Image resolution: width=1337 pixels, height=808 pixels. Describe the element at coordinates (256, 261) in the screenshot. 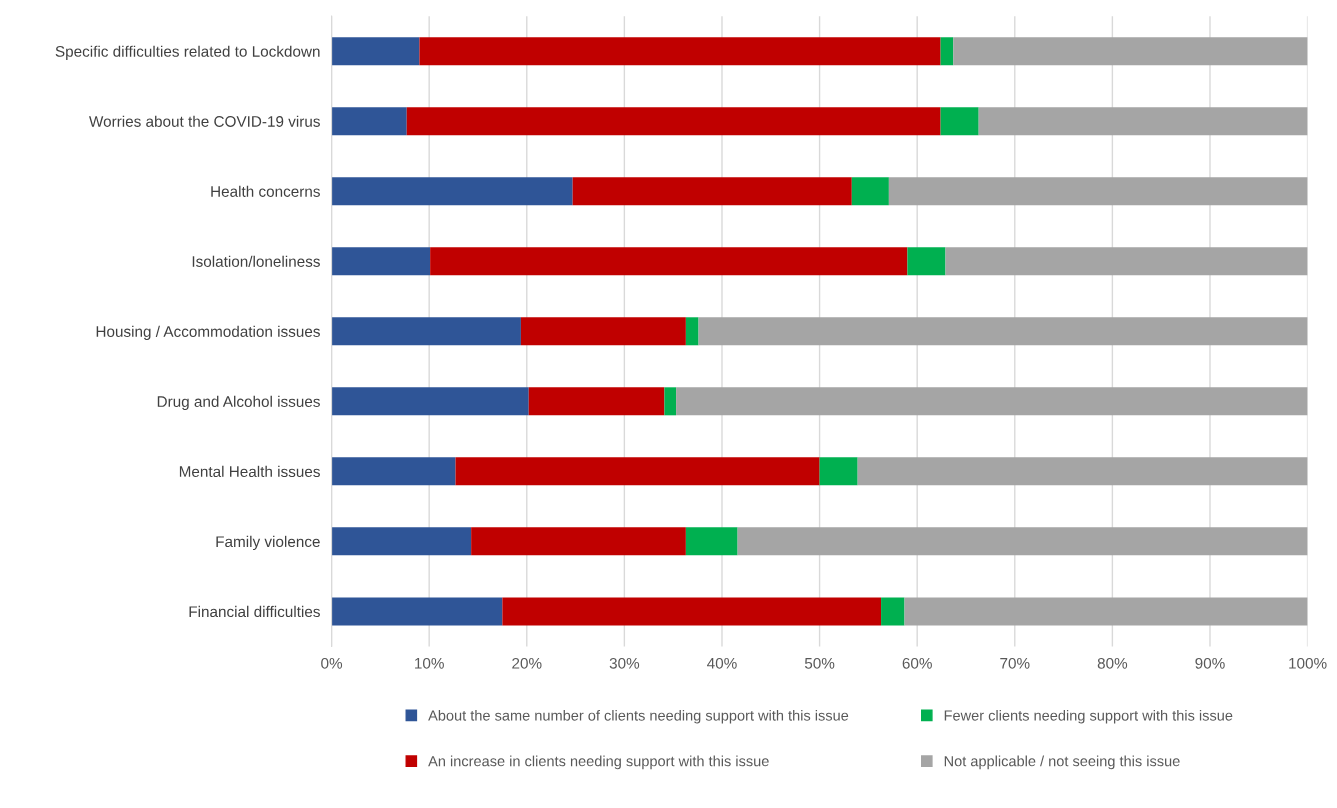

I see `y-tick-label: Isolation/loneliness` at that location.